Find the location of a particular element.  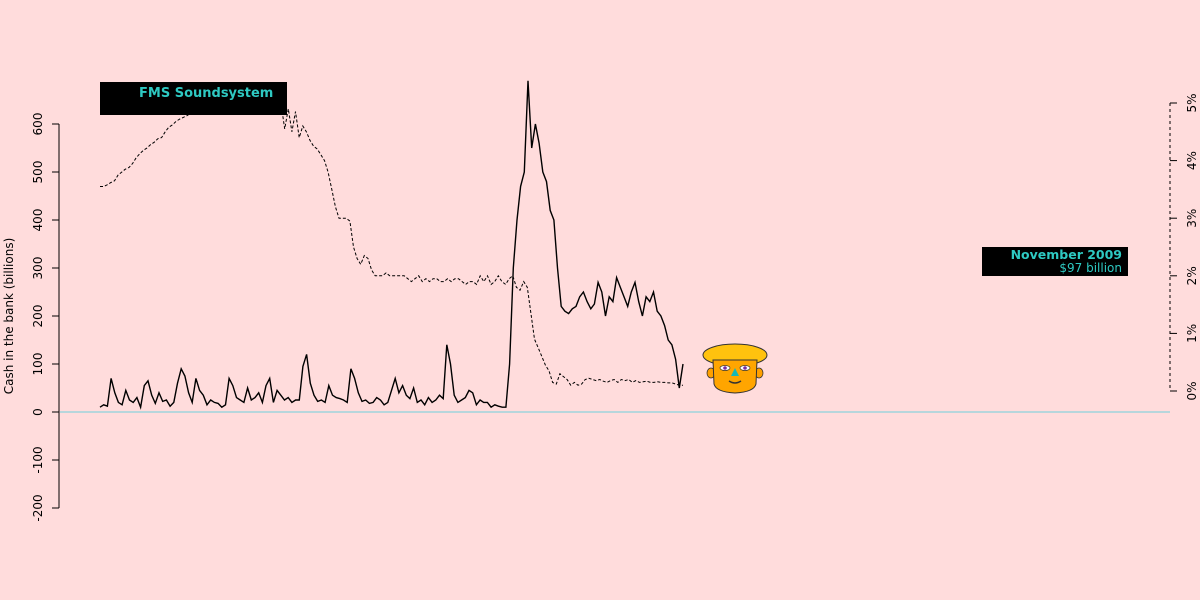

y-tick-label: -200 is located at coordinates (38, 507).